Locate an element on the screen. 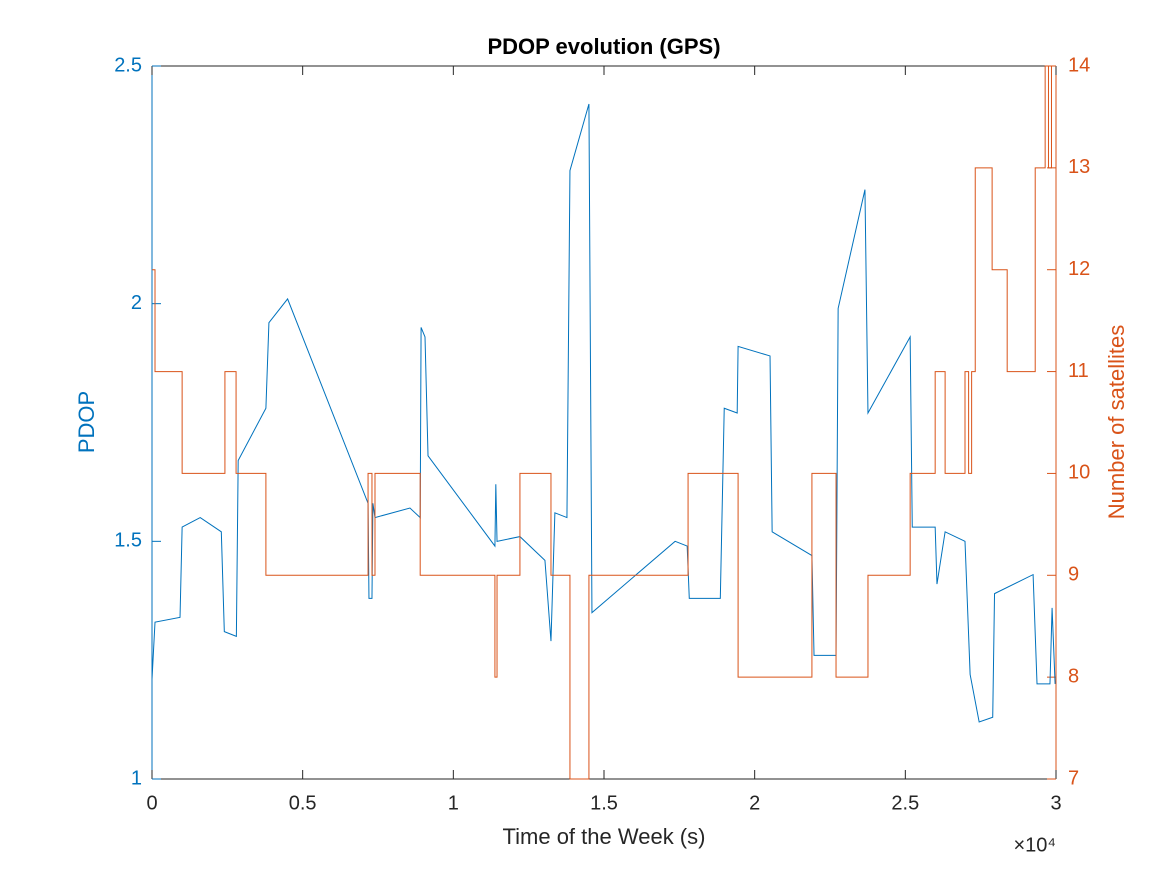 Image resolution: width=1167 pixels, height=875 pixels. y-tick-label: 2 is located at coordinates (136, 303).